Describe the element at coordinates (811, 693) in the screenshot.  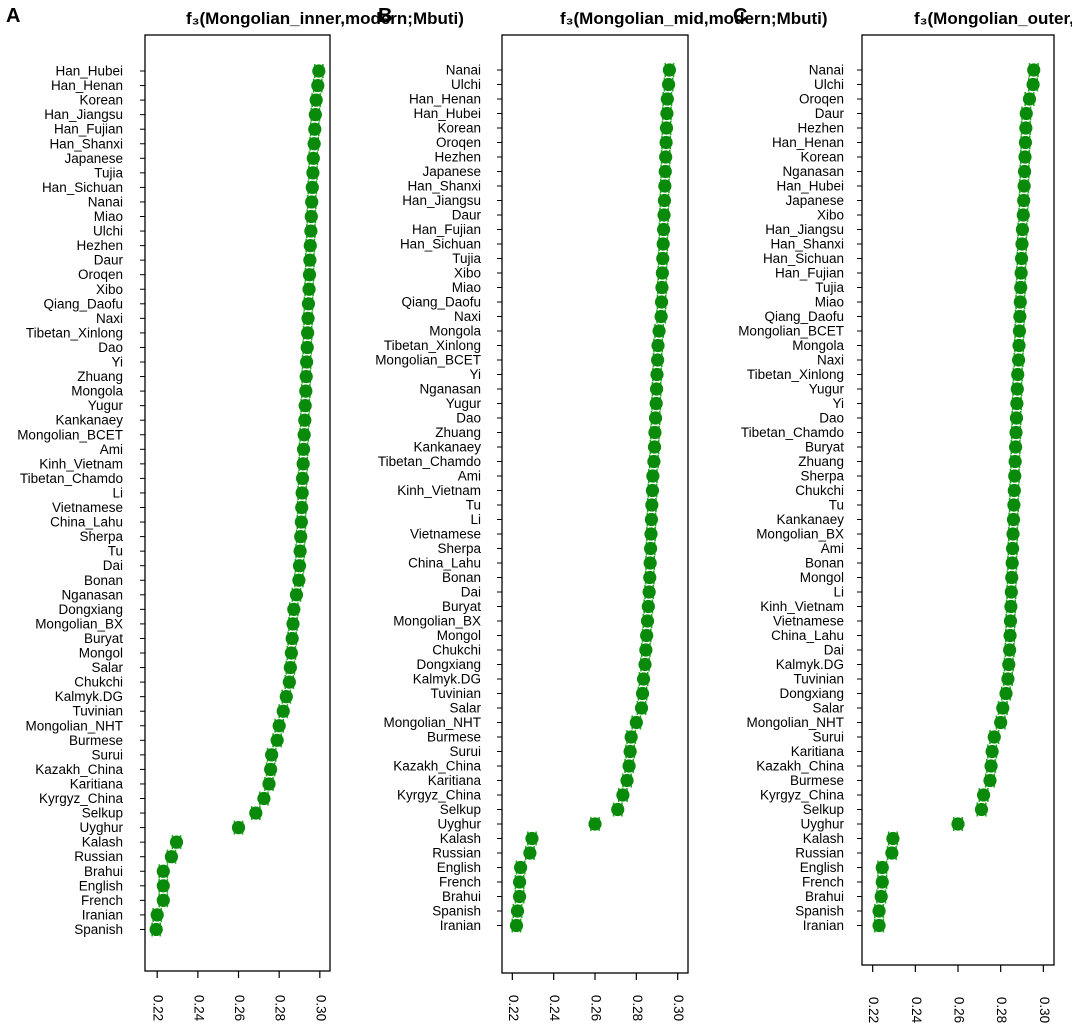
I see `population-label: Dongxiang` at that location.